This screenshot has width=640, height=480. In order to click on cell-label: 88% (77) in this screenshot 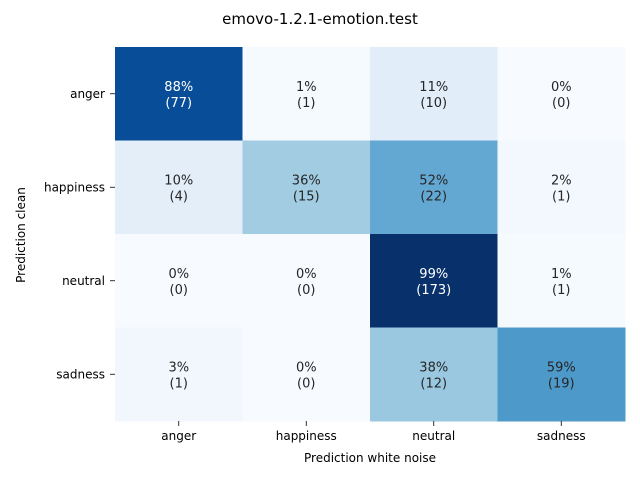, I will do `click(178, 95)`.